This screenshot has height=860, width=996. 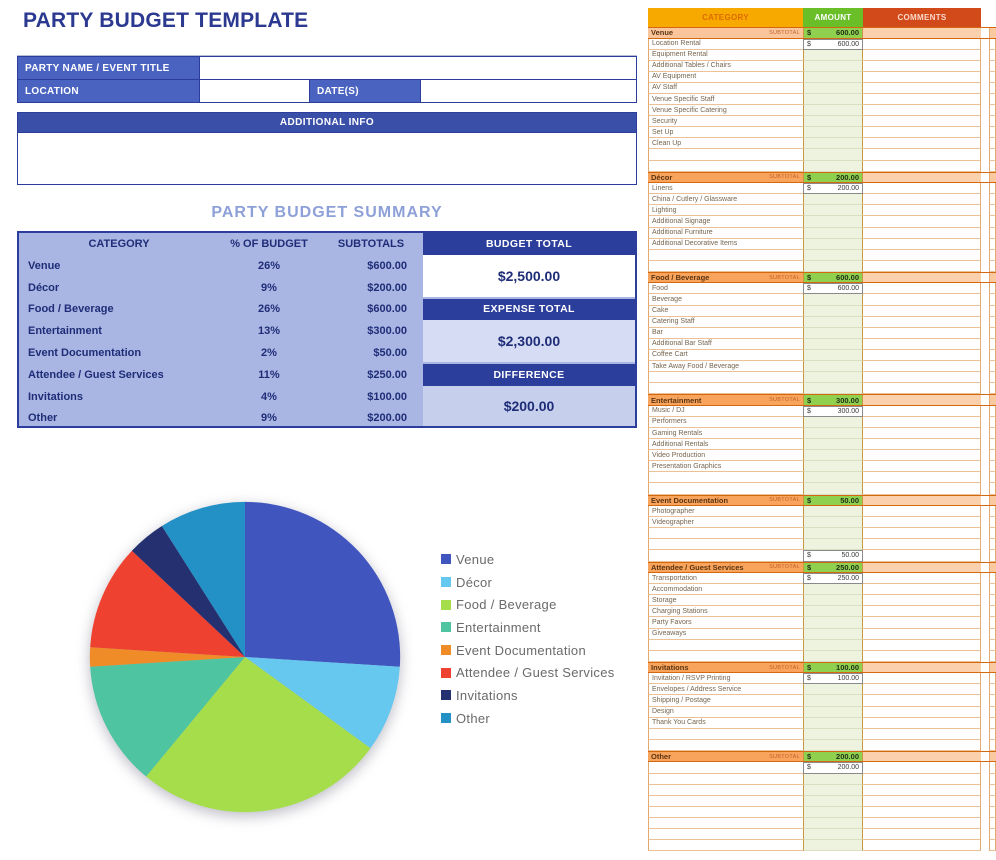 I want to click on dates-cell, so click(x=529, y=91).